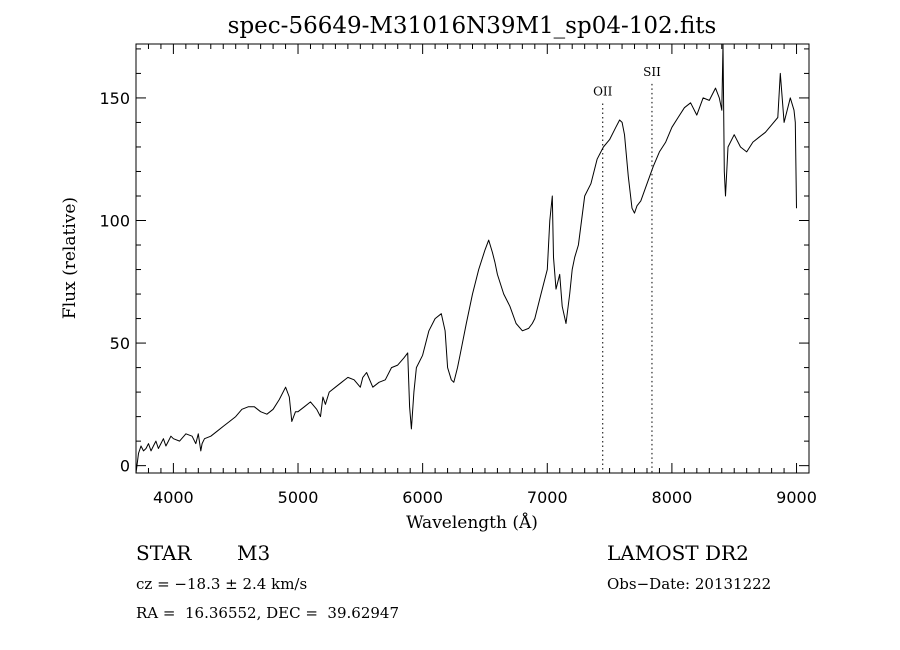  What do you see at coordinates (125, 466) in the screenshot?
I see `y-tick-label: 0` at bounding box center [125, 466].